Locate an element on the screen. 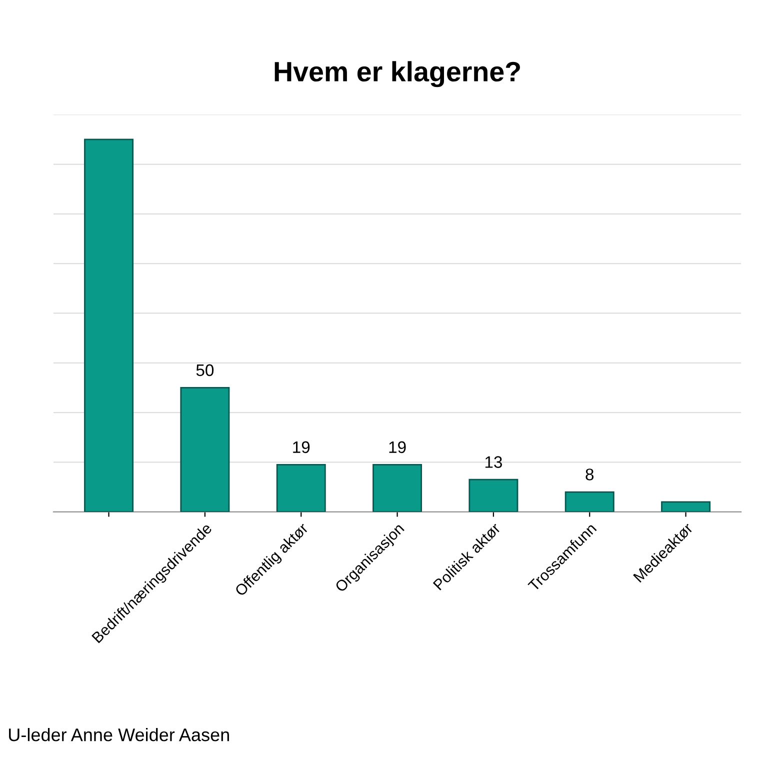 Image resolution: width=764 pixels, height=764 pixels. chart-title: Hvem er klagerne? is located at coordinates (397, 74).